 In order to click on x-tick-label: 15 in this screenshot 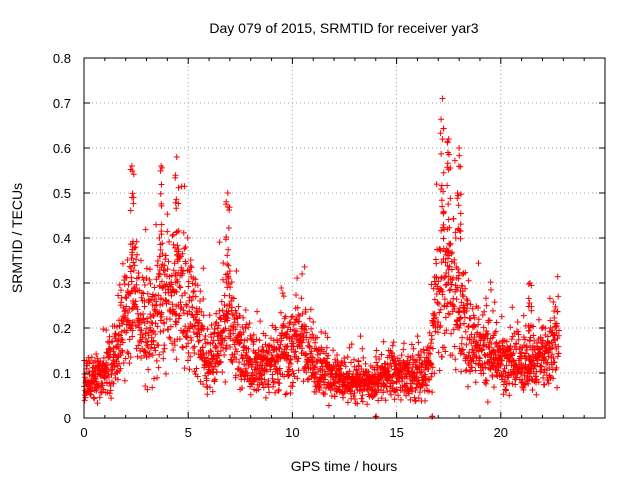, I will do `click(396, 432)`.